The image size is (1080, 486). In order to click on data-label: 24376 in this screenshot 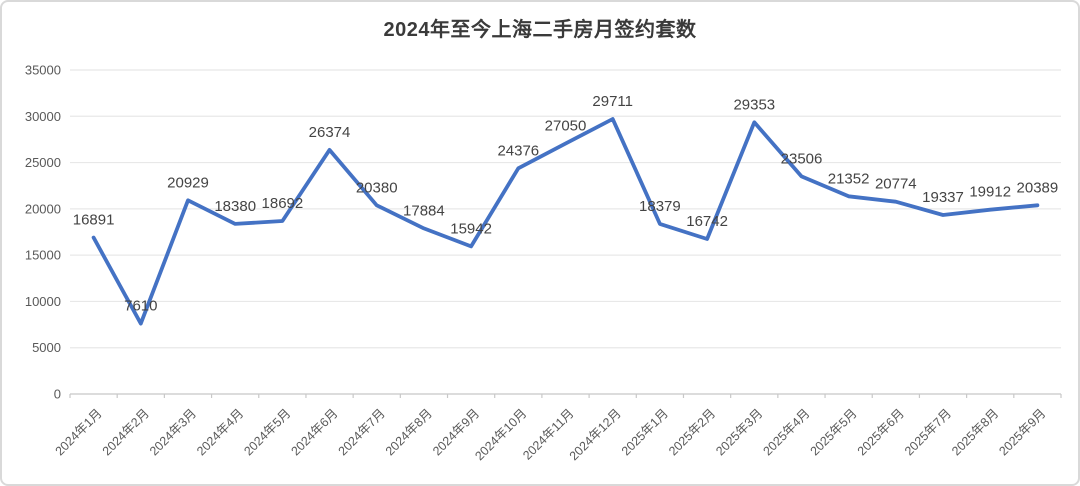, I will do `click(518, 150)`.